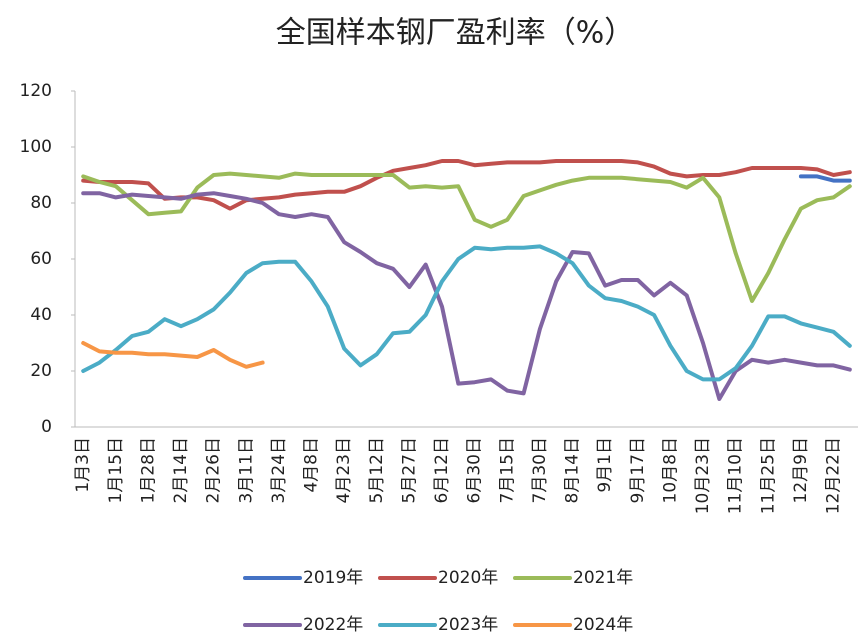 This screenshot has height=635, width=859. Describe the element at coordinates (603, 625) in the screenshot. I see `legend-label: 2024年` at that location.